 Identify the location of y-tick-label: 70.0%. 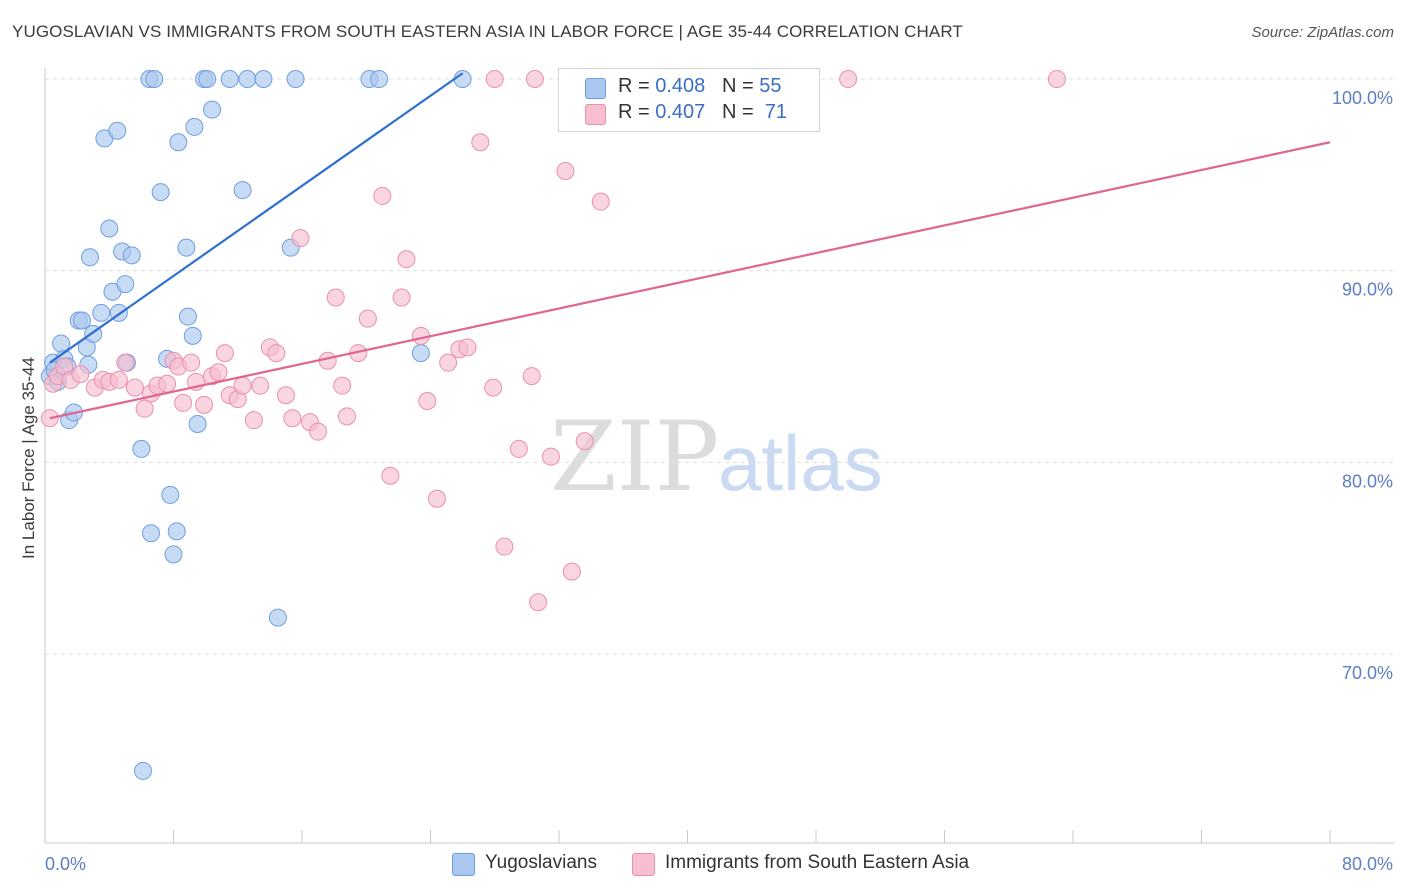
(1367, 673).